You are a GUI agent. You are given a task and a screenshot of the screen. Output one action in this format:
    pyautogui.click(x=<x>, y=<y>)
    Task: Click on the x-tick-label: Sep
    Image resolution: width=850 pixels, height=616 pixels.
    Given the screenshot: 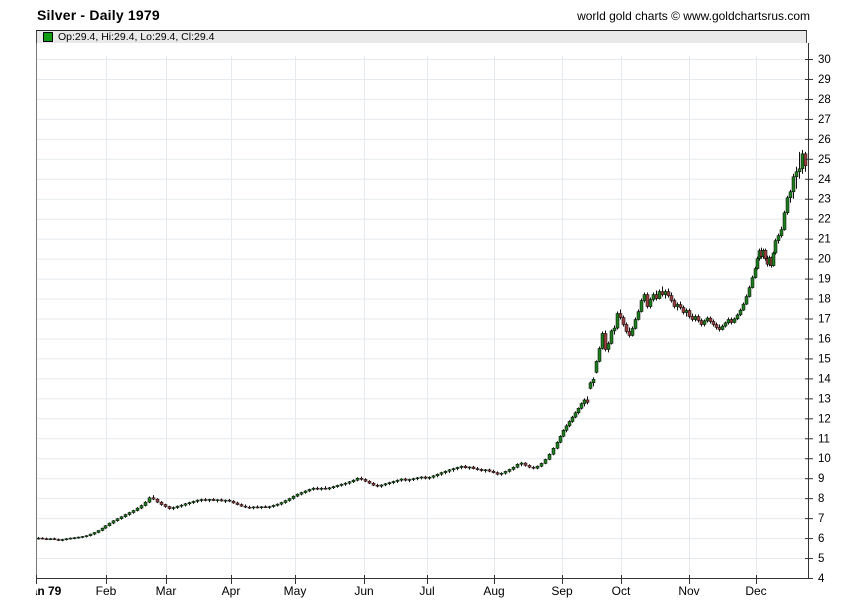 What is the action you would take?
    pyautogui.click(x=562, y=591)
    